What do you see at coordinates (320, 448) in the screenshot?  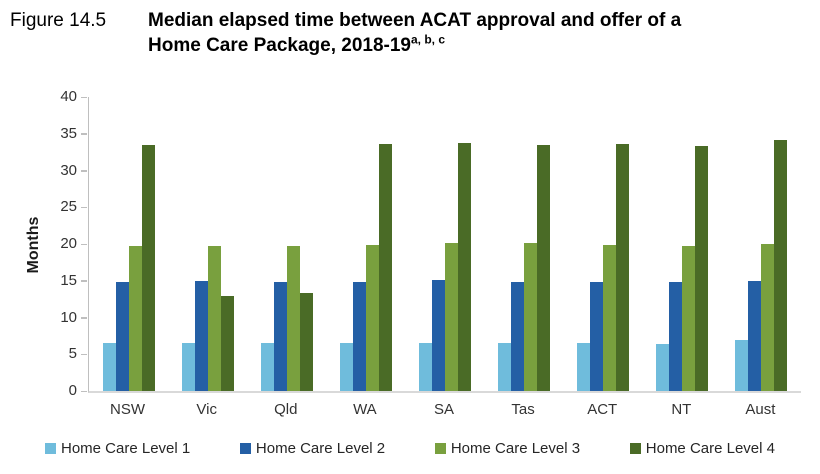 I see `legend-label: Home Care Level 2` at bounding box center [320, 448].